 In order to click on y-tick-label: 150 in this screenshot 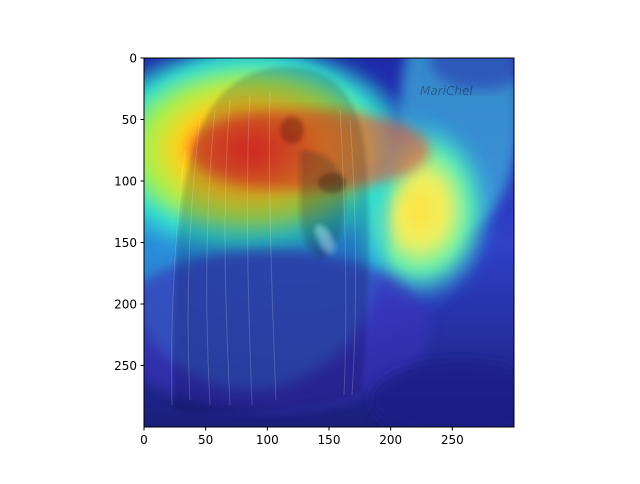, I will do `click(125, 243)`.